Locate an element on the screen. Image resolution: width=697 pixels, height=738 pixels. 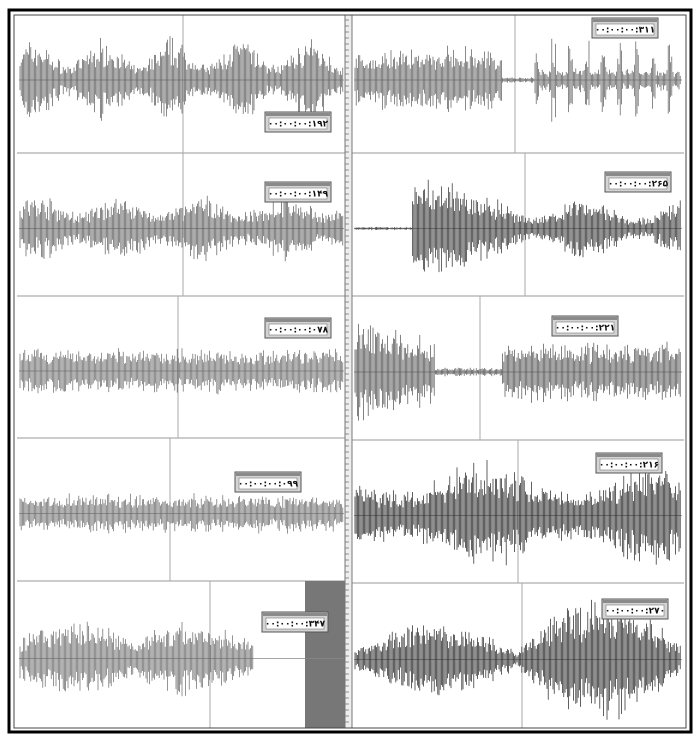
timestamp-box: ۰۰:۰۰:۰۰:۲۲۱ is located at coordinates (585, 326).